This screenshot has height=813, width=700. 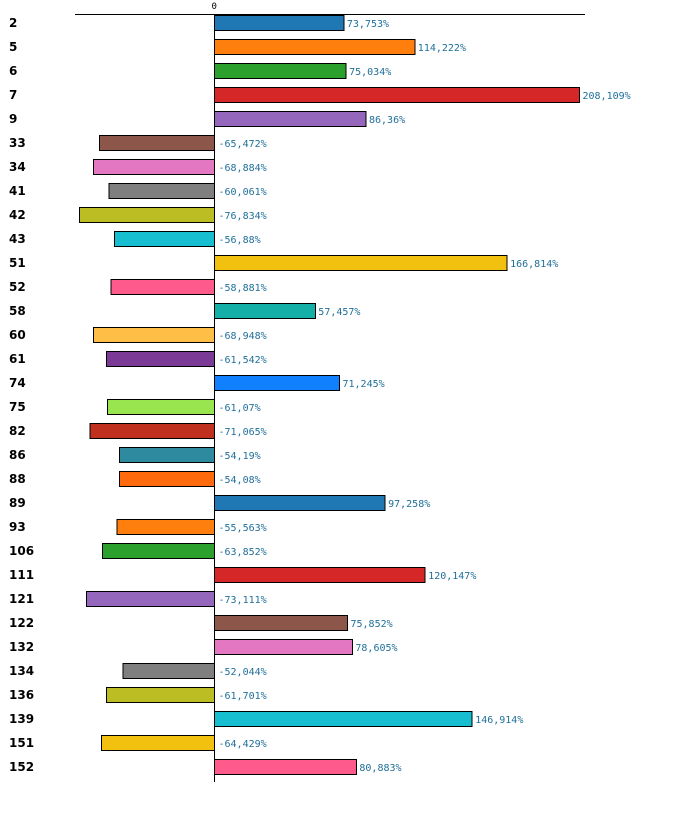 What do you see at coordinates (364, 384) in the screenshot?
I see `value-label-74: 71,245%` at bounding box center [364, 384].